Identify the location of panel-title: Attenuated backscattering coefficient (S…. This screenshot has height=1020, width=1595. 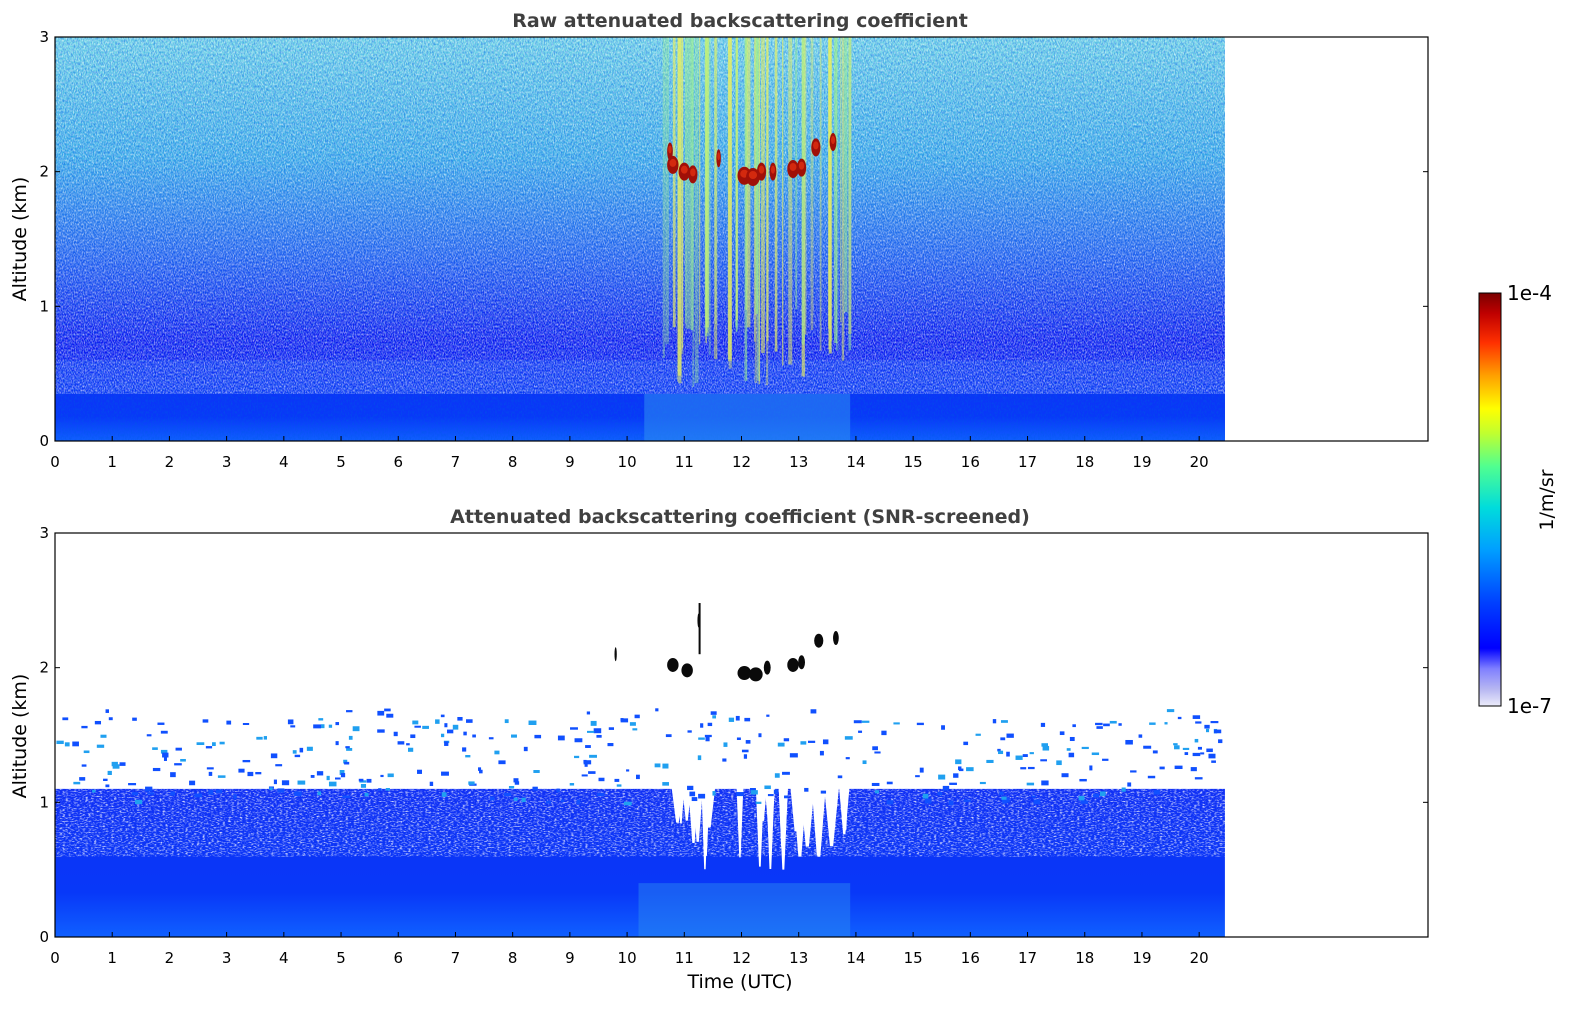
(740, 517).